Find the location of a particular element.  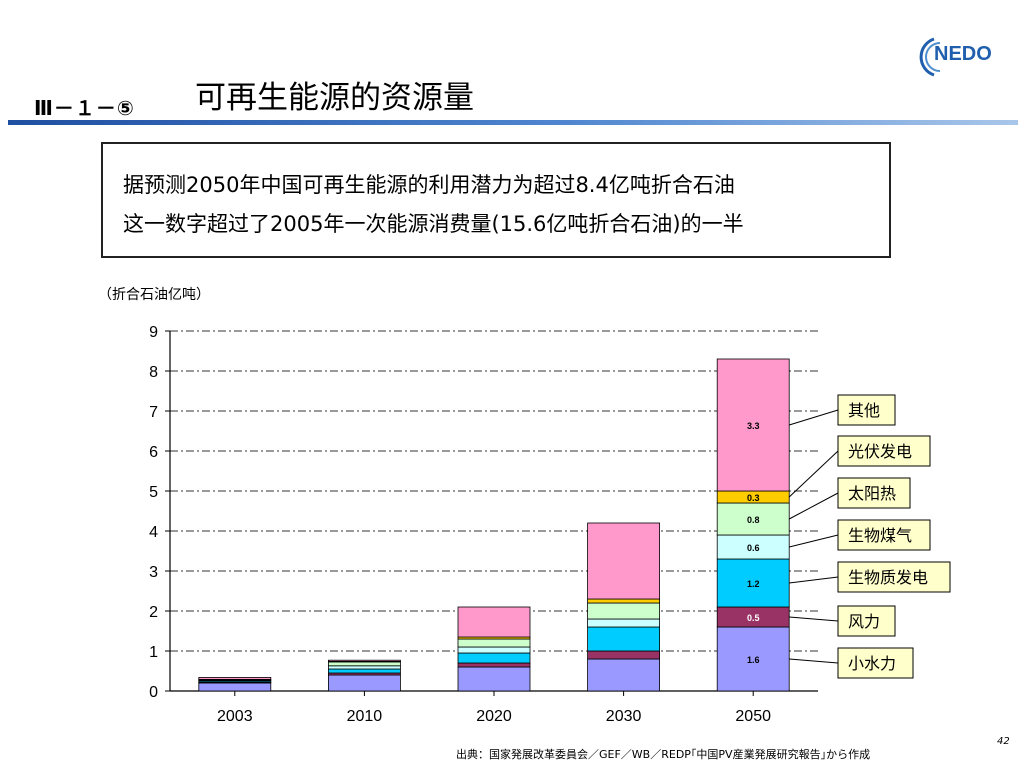

x-tick-label: 2020 is located at coordinates (494, 716).